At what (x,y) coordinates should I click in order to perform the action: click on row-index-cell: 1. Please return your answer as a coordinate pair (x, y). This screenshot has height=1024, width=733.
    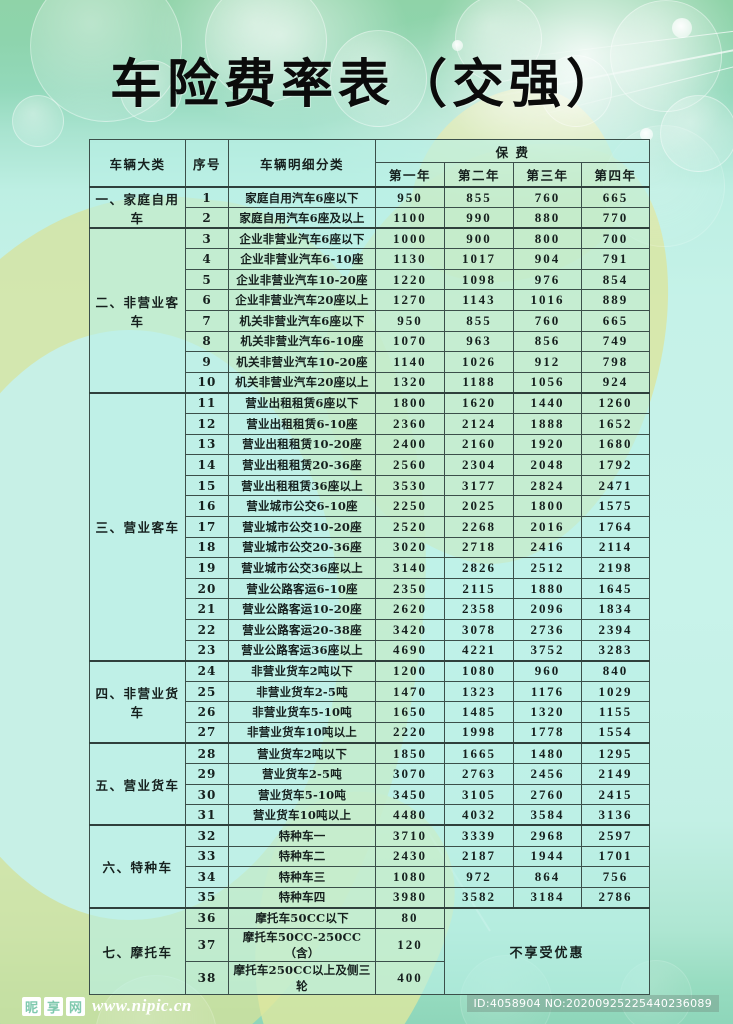
    Looking at the image, I should click on (207, 197).